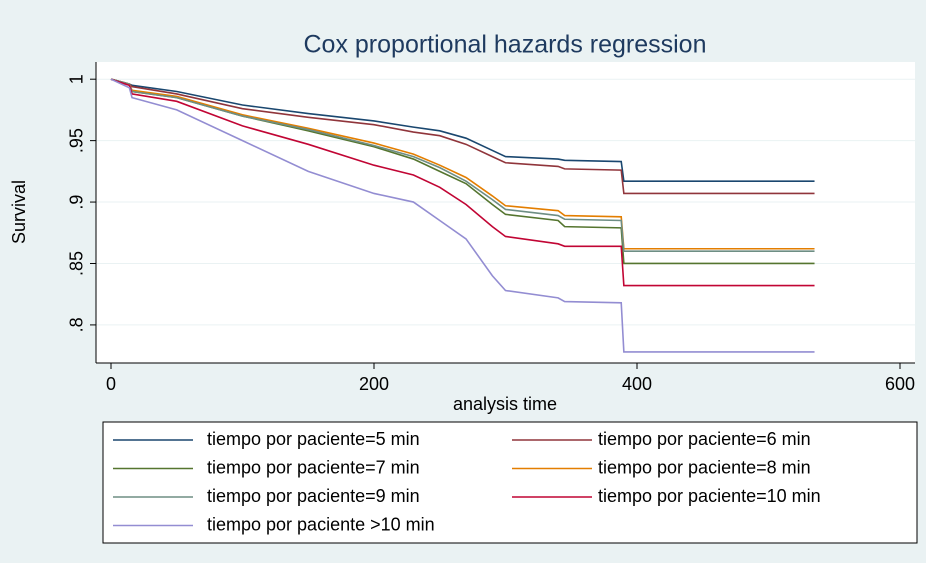  What do you see at coordinates (111, 384) in the screenshot?
I see `x-tick-label: 0` at bounding box center [111, 384].